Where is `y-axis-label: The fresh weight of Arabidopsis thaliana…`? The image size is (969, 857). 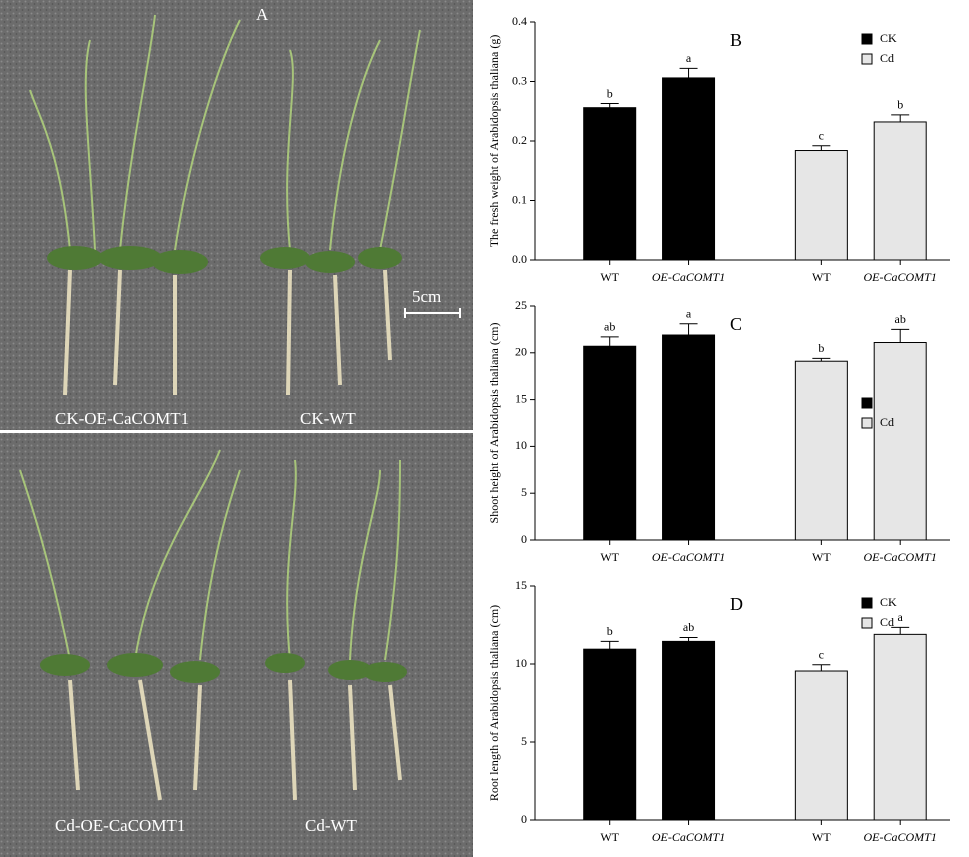 y-axis-label: The fresh weight of Arabidopsis thaliana… is located at coordinates (494, 141).